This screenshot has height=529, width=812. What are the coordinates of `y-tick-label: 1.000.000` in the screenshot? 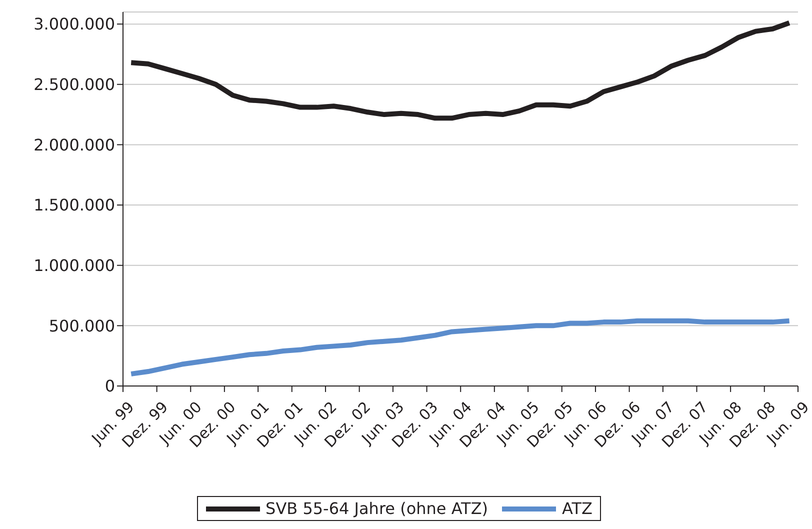 It's located at (74, 266).